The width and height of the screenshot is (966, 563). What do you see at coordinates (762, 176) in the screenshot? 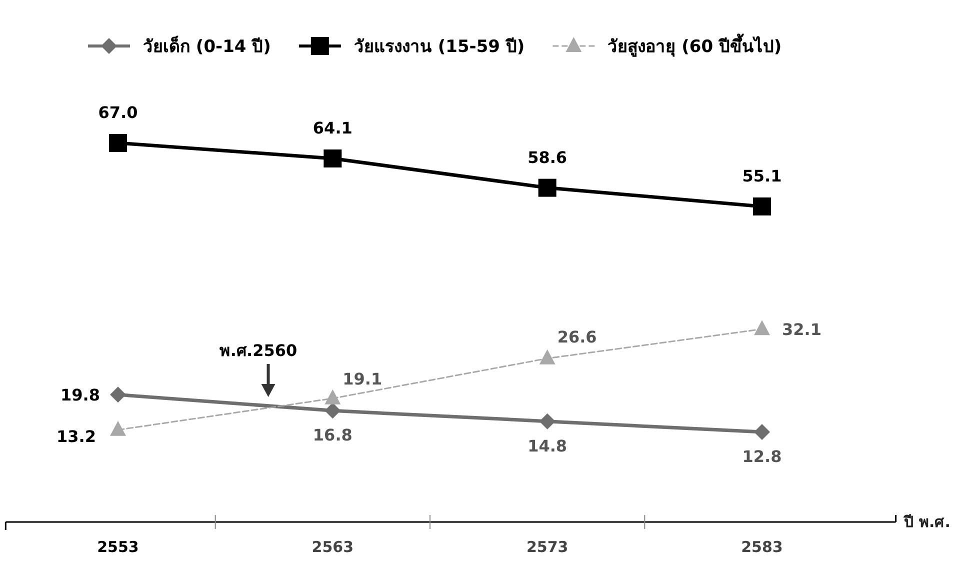
I see `data-label: 55.1` at bounding box center [762, 176].